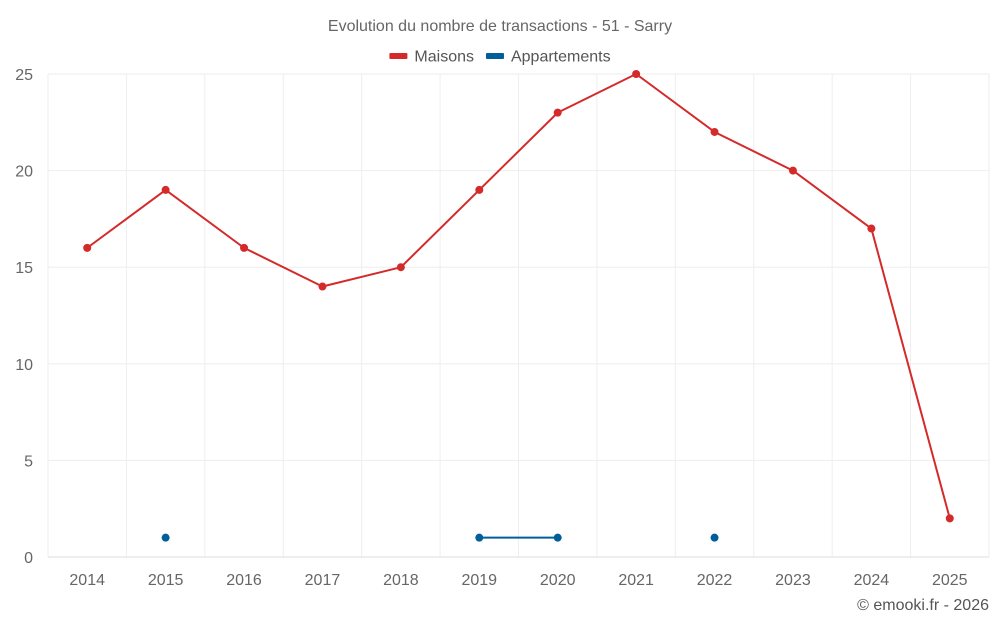 Image resolution: width=1000 pixels, height=625 pixels. I want to click on x-tick-label: 2024, so click(872, 580).